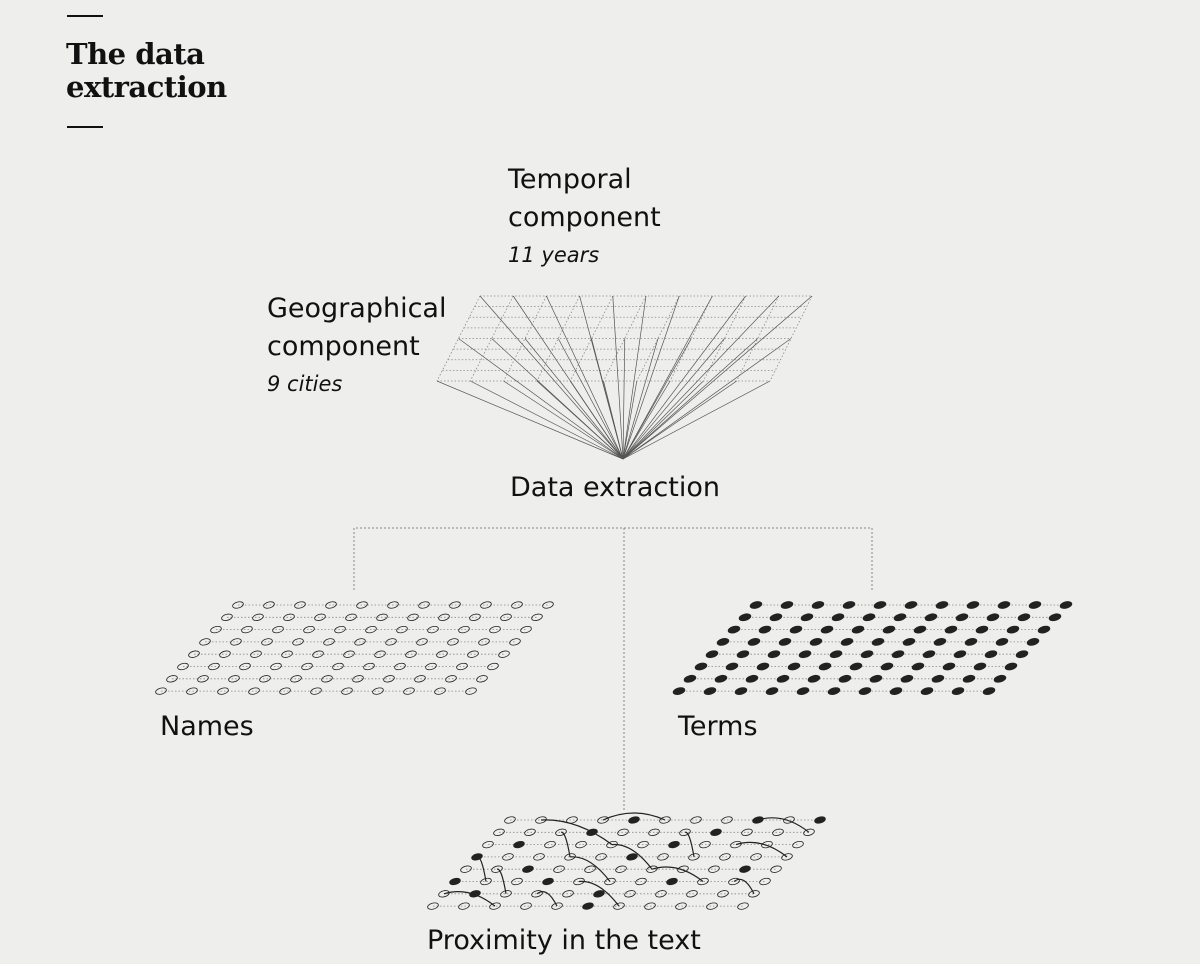 This screenshot has height=964, width=1200. What do you see at coordinates (584, 217) in the screenshot?
I see `temporal-label-line2: component` at bounding box center [584, 217].